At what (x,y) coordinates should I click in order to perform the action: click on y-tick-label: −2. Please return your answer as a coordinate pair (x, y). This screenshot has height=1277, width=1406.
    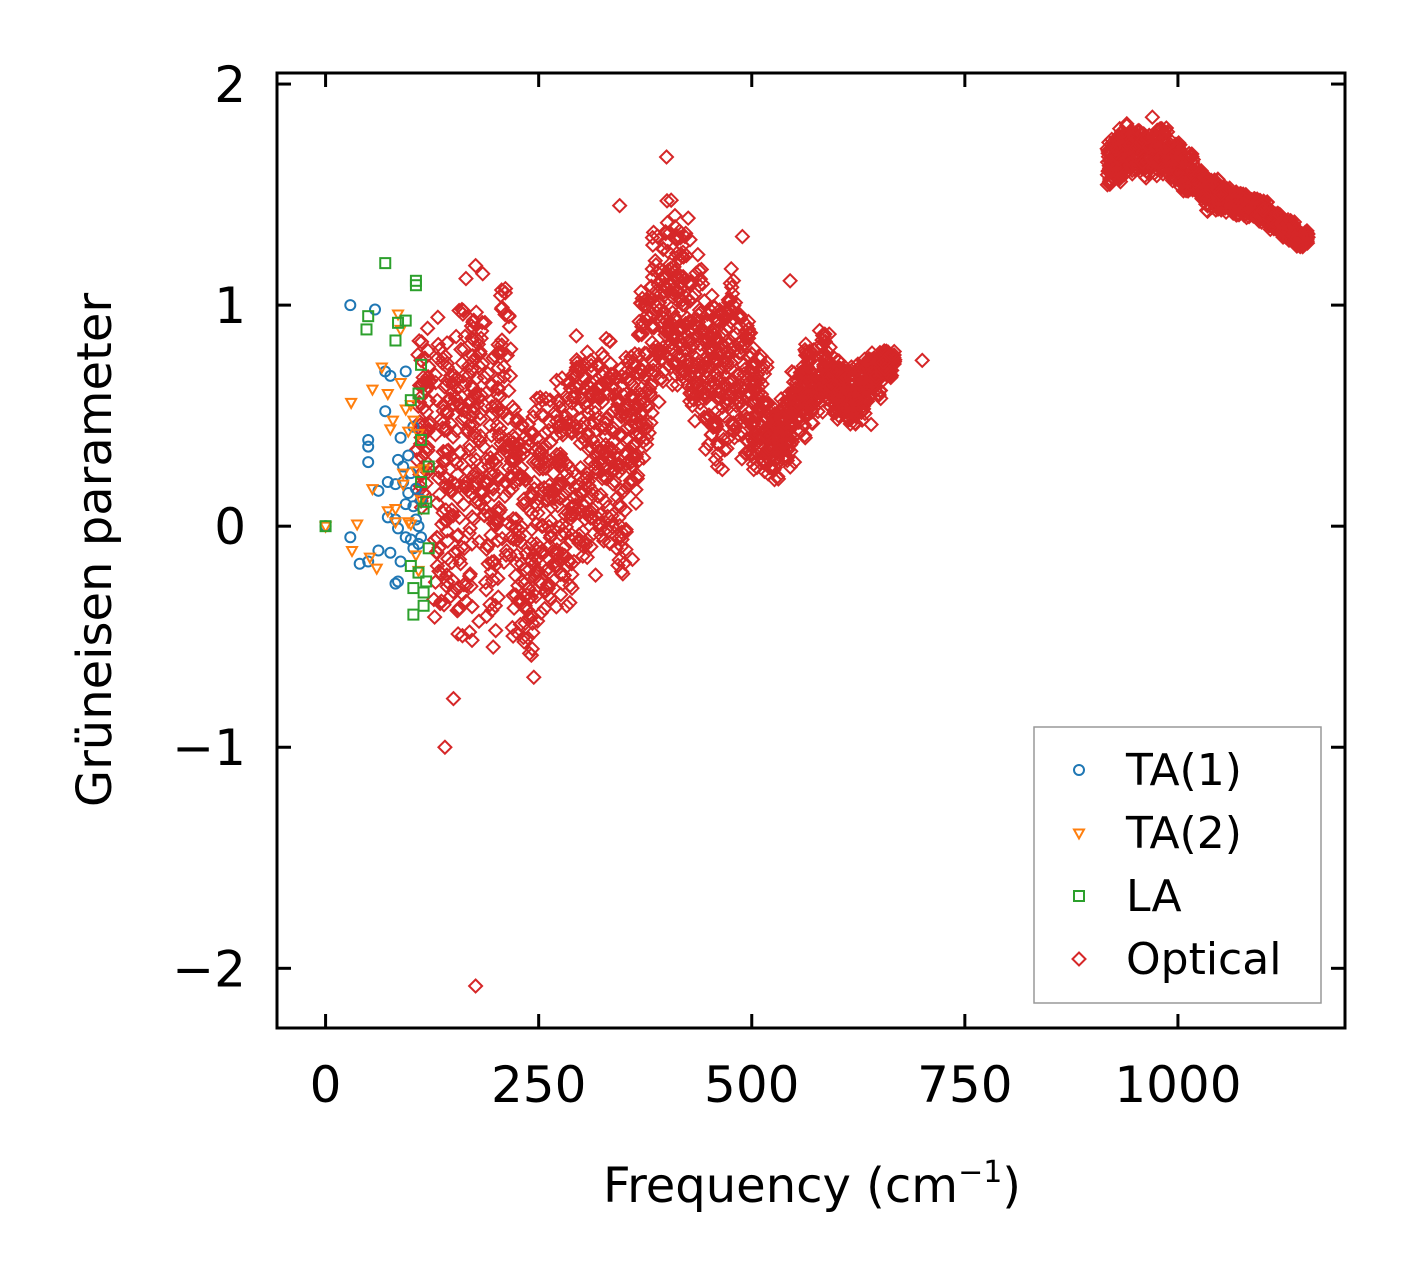
    Looking at the image, I should click on (209, 969).